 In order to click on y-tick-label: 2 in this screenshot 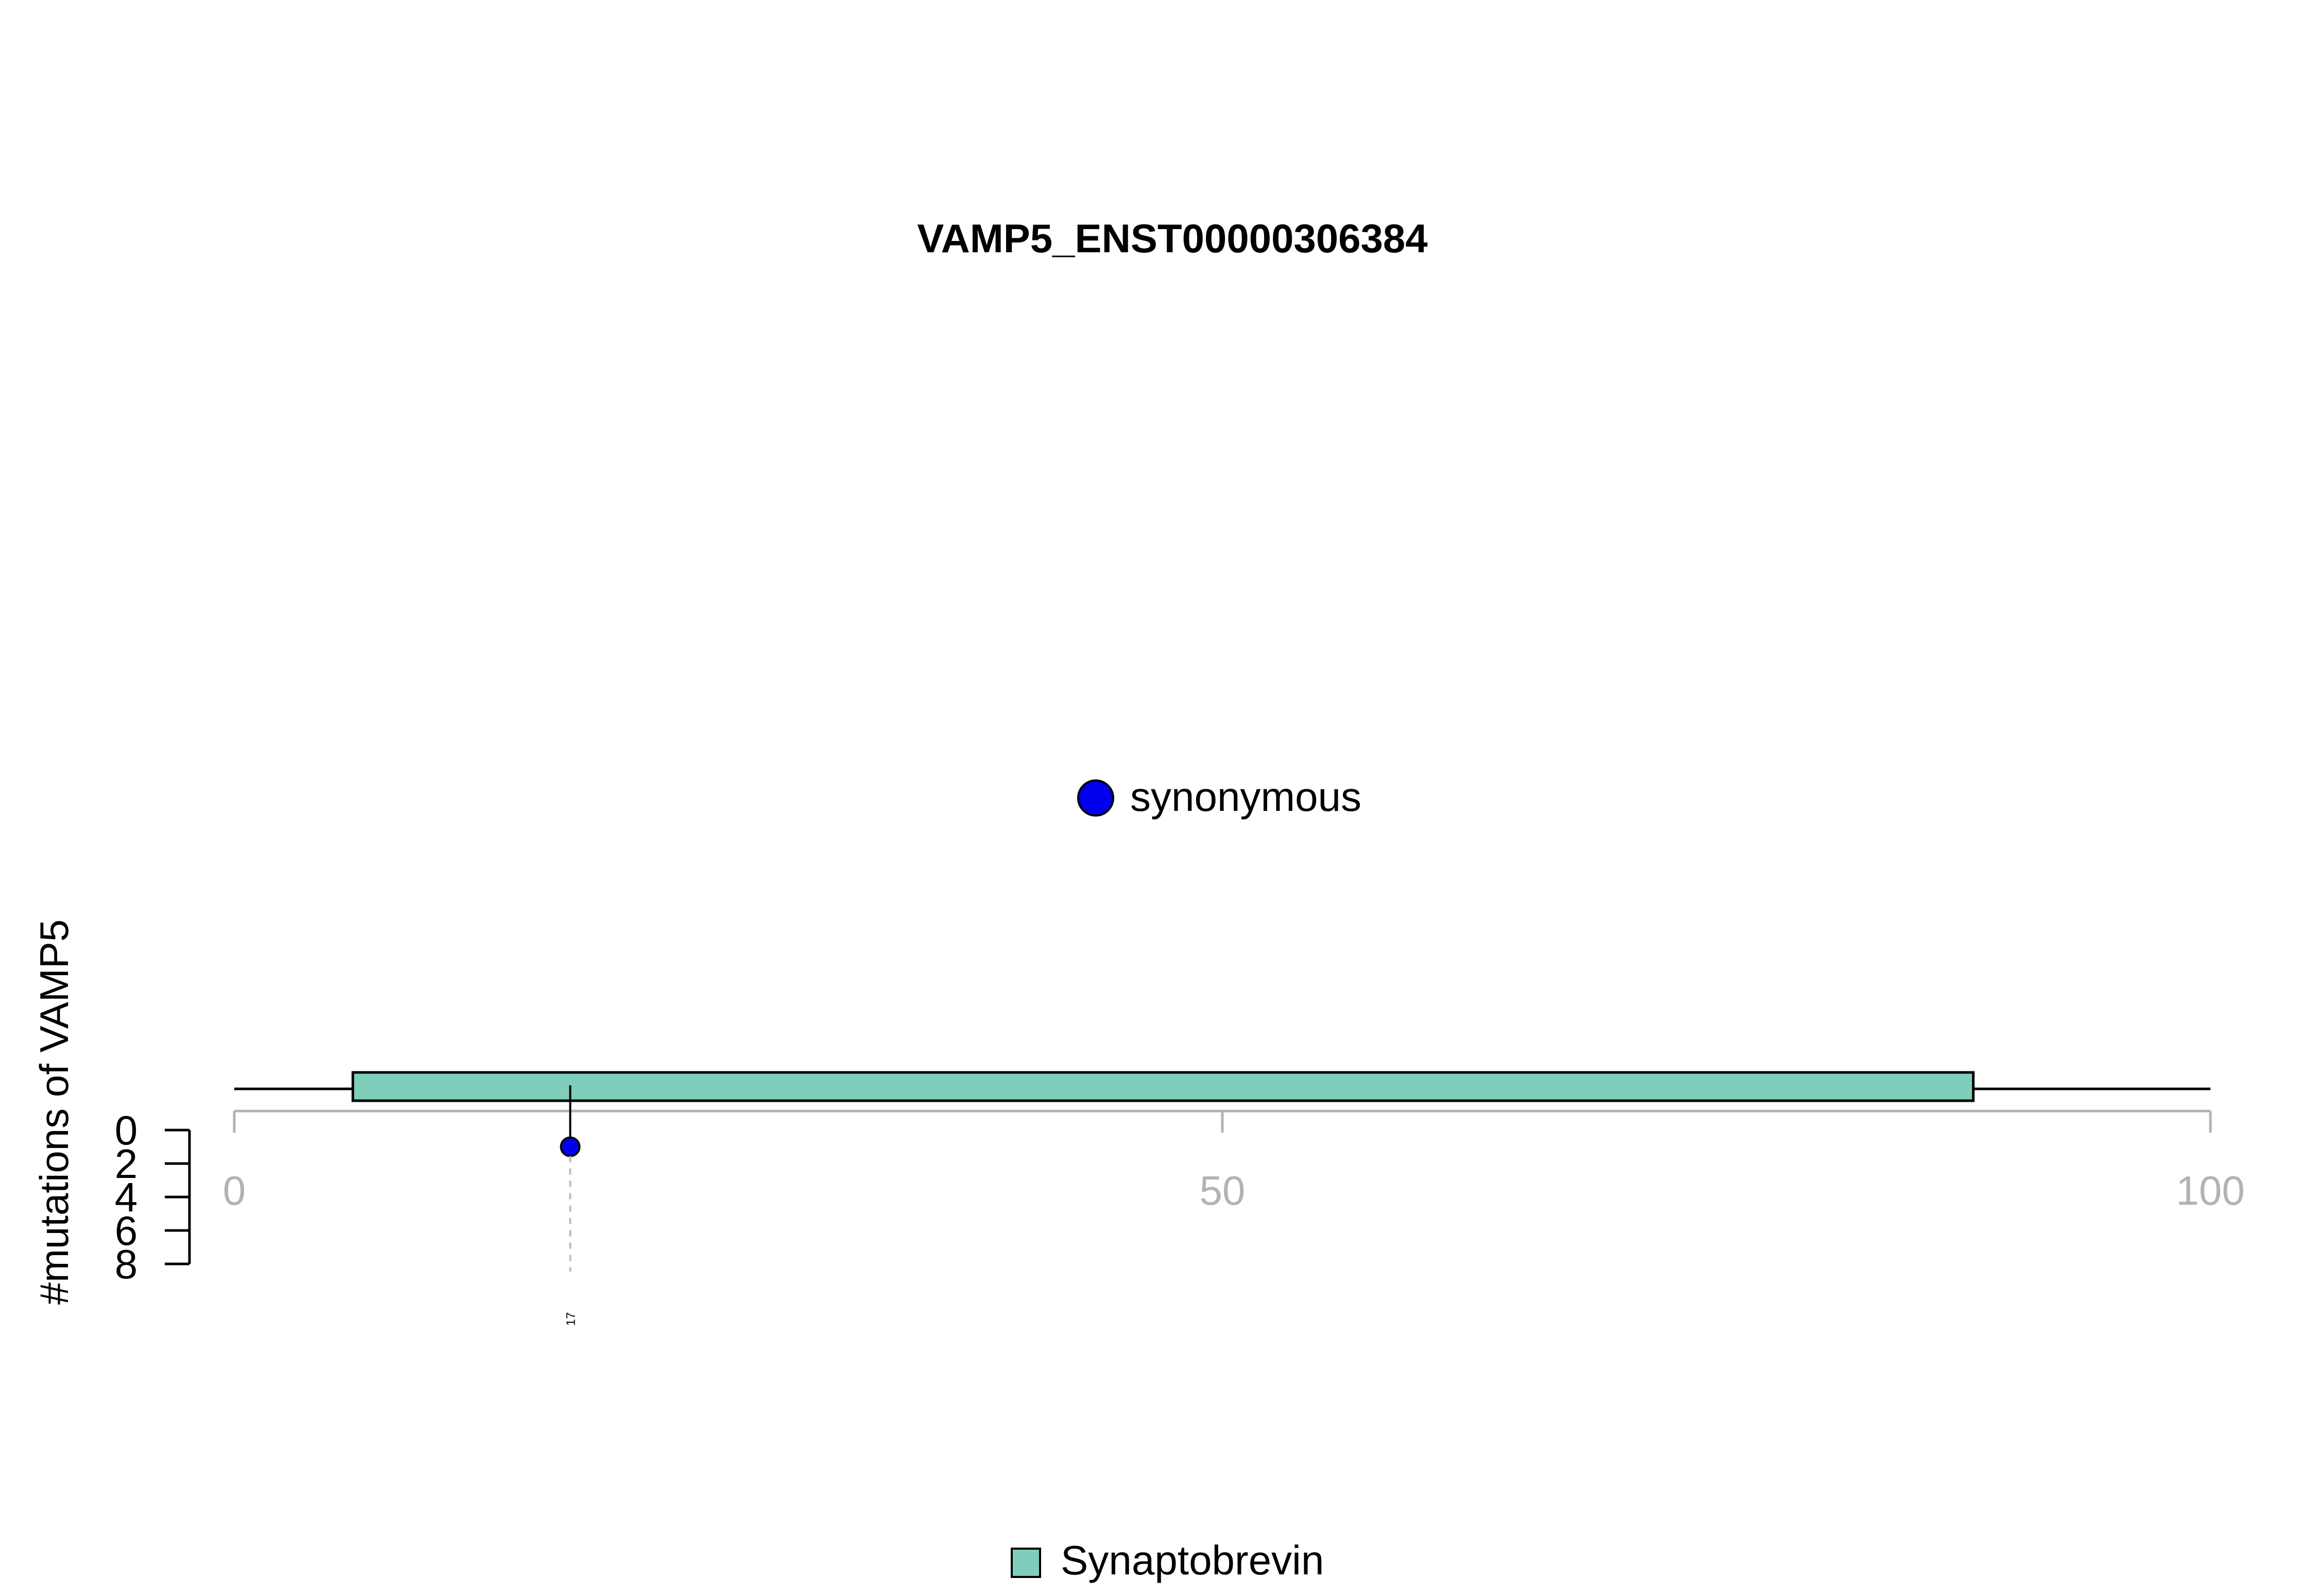, I will do `click(126, 1164)`.